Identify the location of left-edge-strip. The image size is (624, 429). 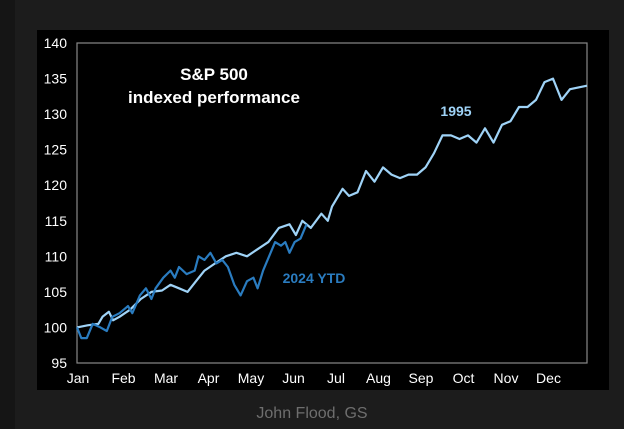
(7, 214).